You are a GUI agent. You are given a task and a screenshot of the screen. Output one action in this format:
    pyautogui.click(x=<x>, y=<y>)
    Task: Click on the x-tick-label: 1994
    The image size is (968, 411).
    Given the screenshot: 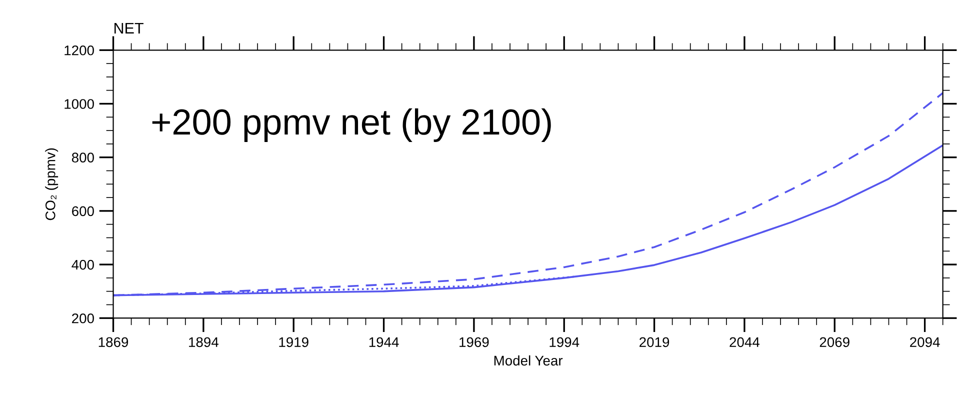 What is the action you would take?
    pyautogui.click(x=565, y=342)
    